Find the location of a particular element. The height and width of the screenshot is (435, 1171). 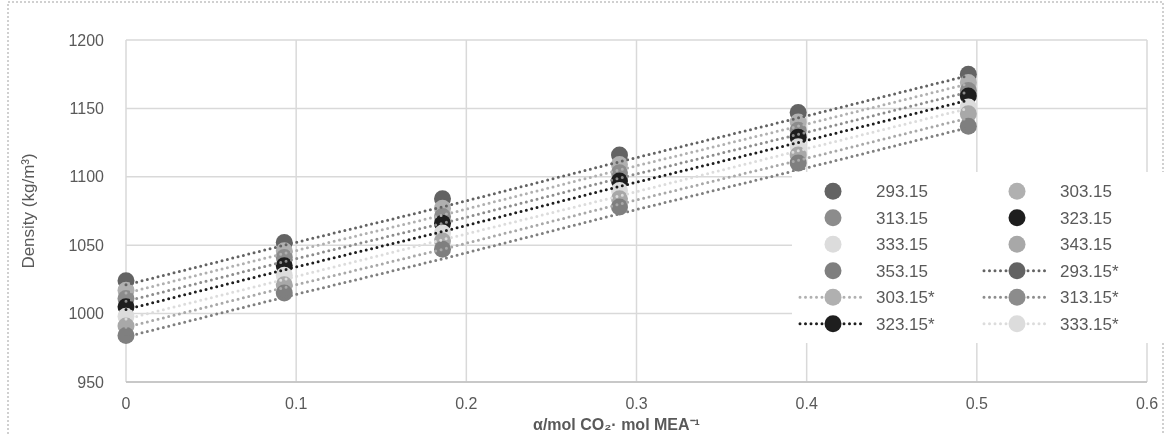

legend-label: 333.15 is located at coordinates (902, 245).